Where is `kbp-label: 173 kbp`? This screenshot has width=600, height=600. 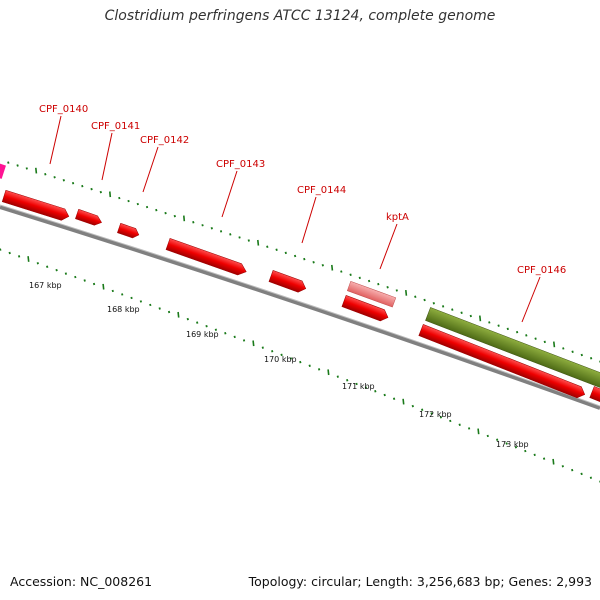 kbp-label: 173 kbp is located at coordinates (512, 444).